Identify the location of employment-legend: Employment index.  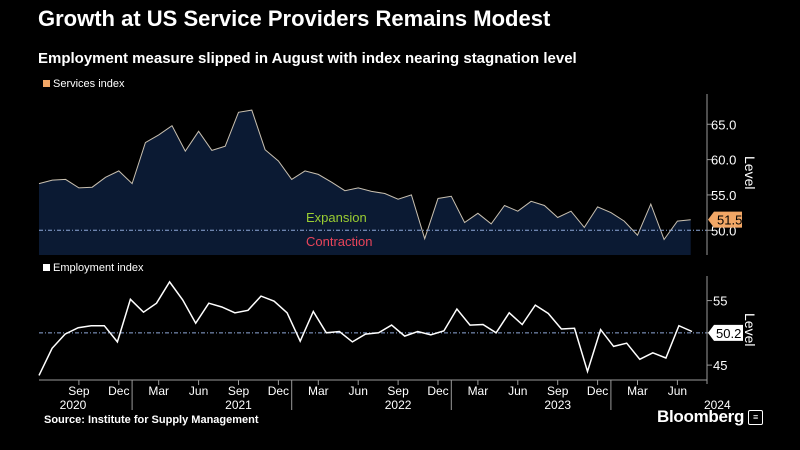
(98, 268).